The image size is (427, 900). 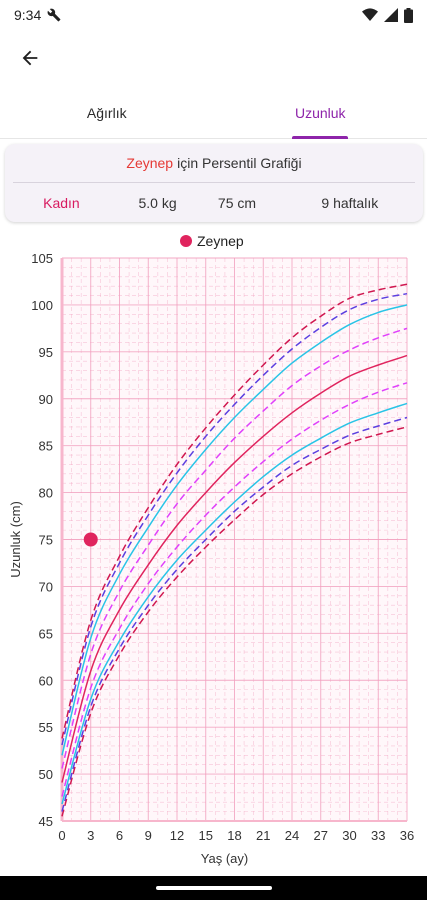 I want to click on card-title-suffix: için Persentil Grafiği, so click(x=239, y=163).